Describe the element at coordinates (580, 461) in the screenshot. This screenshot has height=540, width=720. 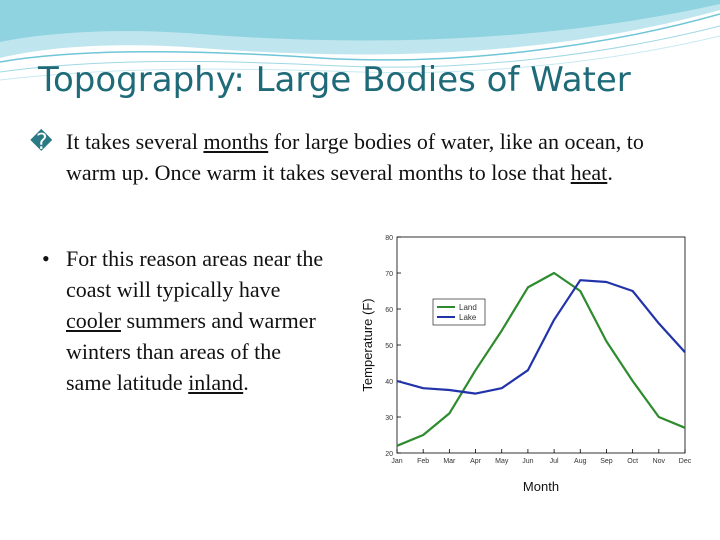
I see `x-tick-label: Aug` at that location.